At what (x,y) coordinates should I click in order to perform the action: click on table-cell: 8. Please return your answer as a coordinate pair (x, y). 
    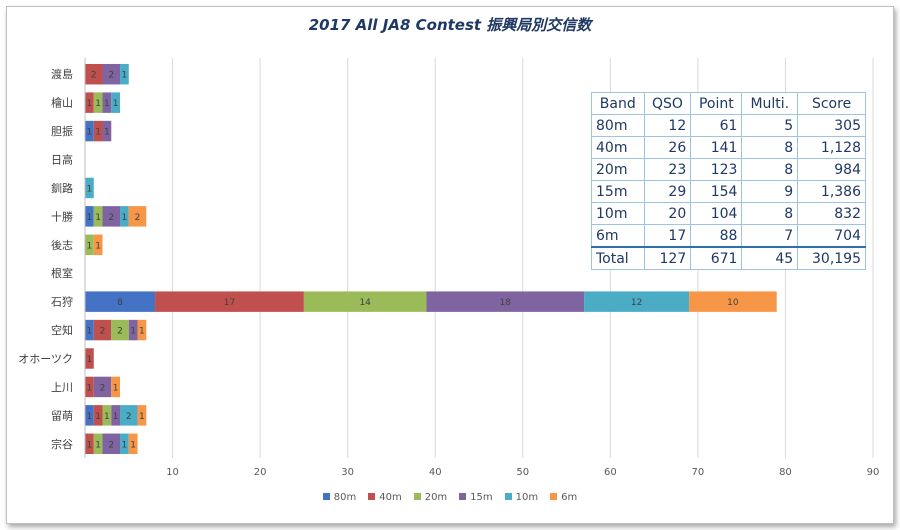
    Looking at the image, I should click on (770, 147).